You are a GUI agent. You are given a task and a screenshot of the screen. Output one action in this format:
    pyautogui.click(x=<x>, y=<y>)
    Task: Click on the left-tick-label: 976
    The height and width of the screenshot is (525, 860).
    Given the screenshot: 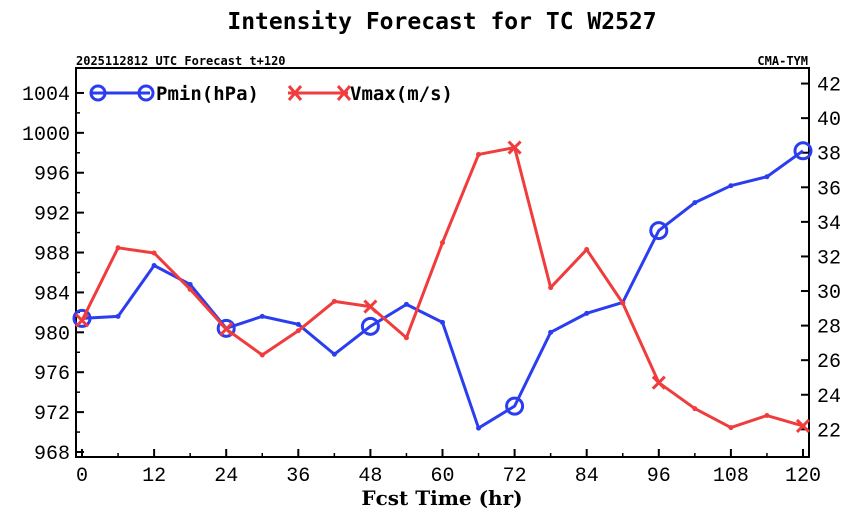 What is the action you would take?
    pyautogui.click(x=52, y=374)
    